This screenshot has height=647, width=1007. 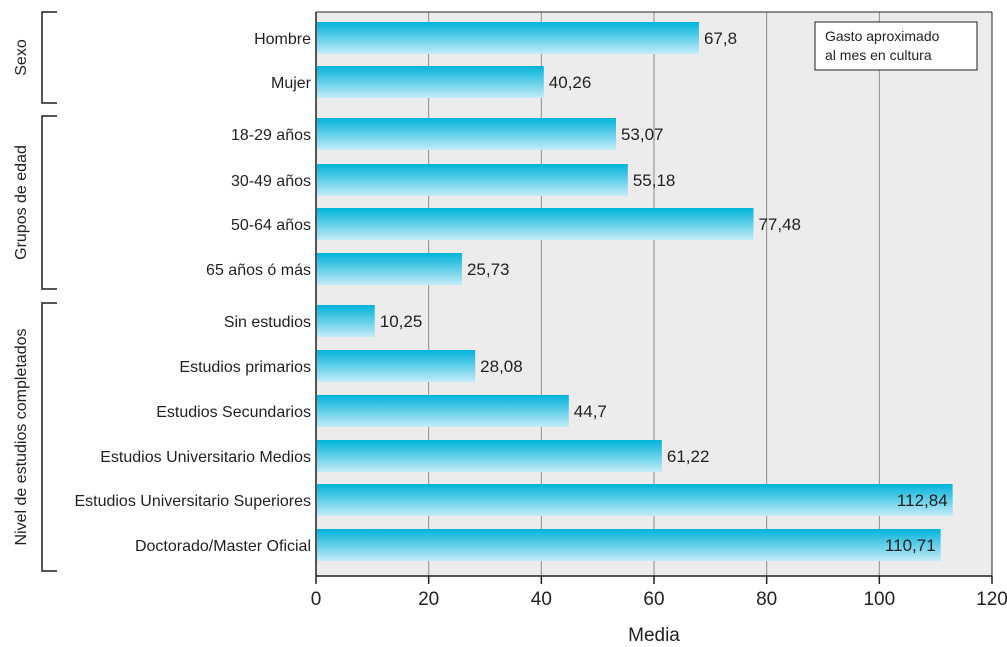 I want to click on category-label: Mujer, so click(x=291, y=83).